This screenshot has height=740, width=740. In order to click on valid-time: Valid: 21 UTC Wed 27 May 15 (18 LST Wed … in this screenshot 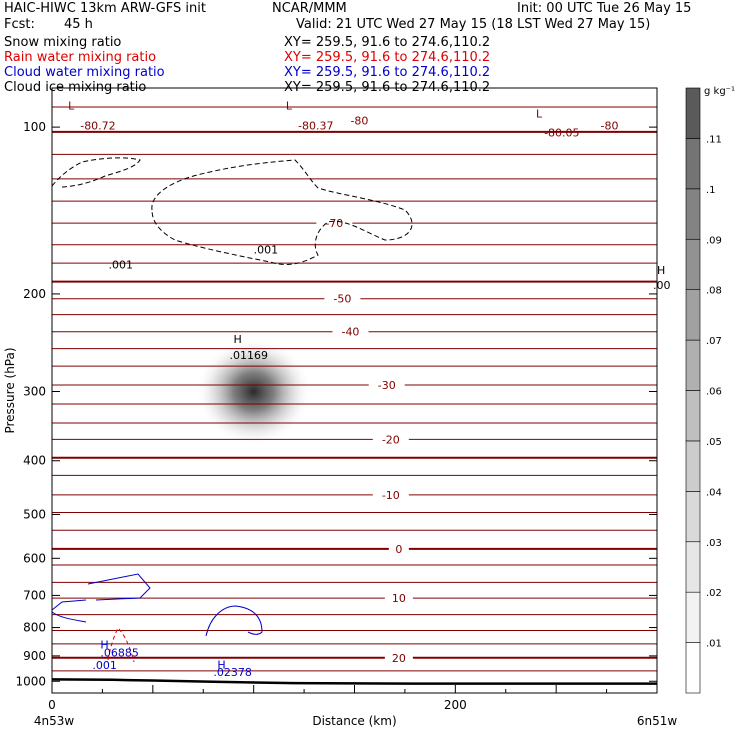, I will do `click(473, 24)`.